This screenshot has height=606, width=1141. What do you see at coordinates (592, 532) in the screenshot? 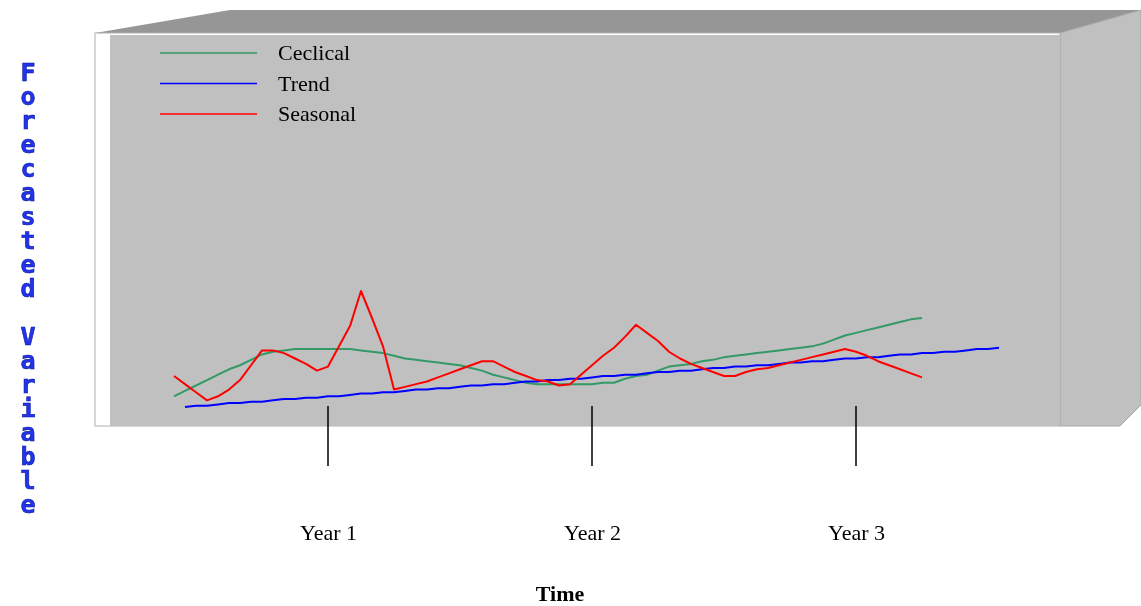
I see `x-tick-label: Year 2` at bounding box center [592, 532].